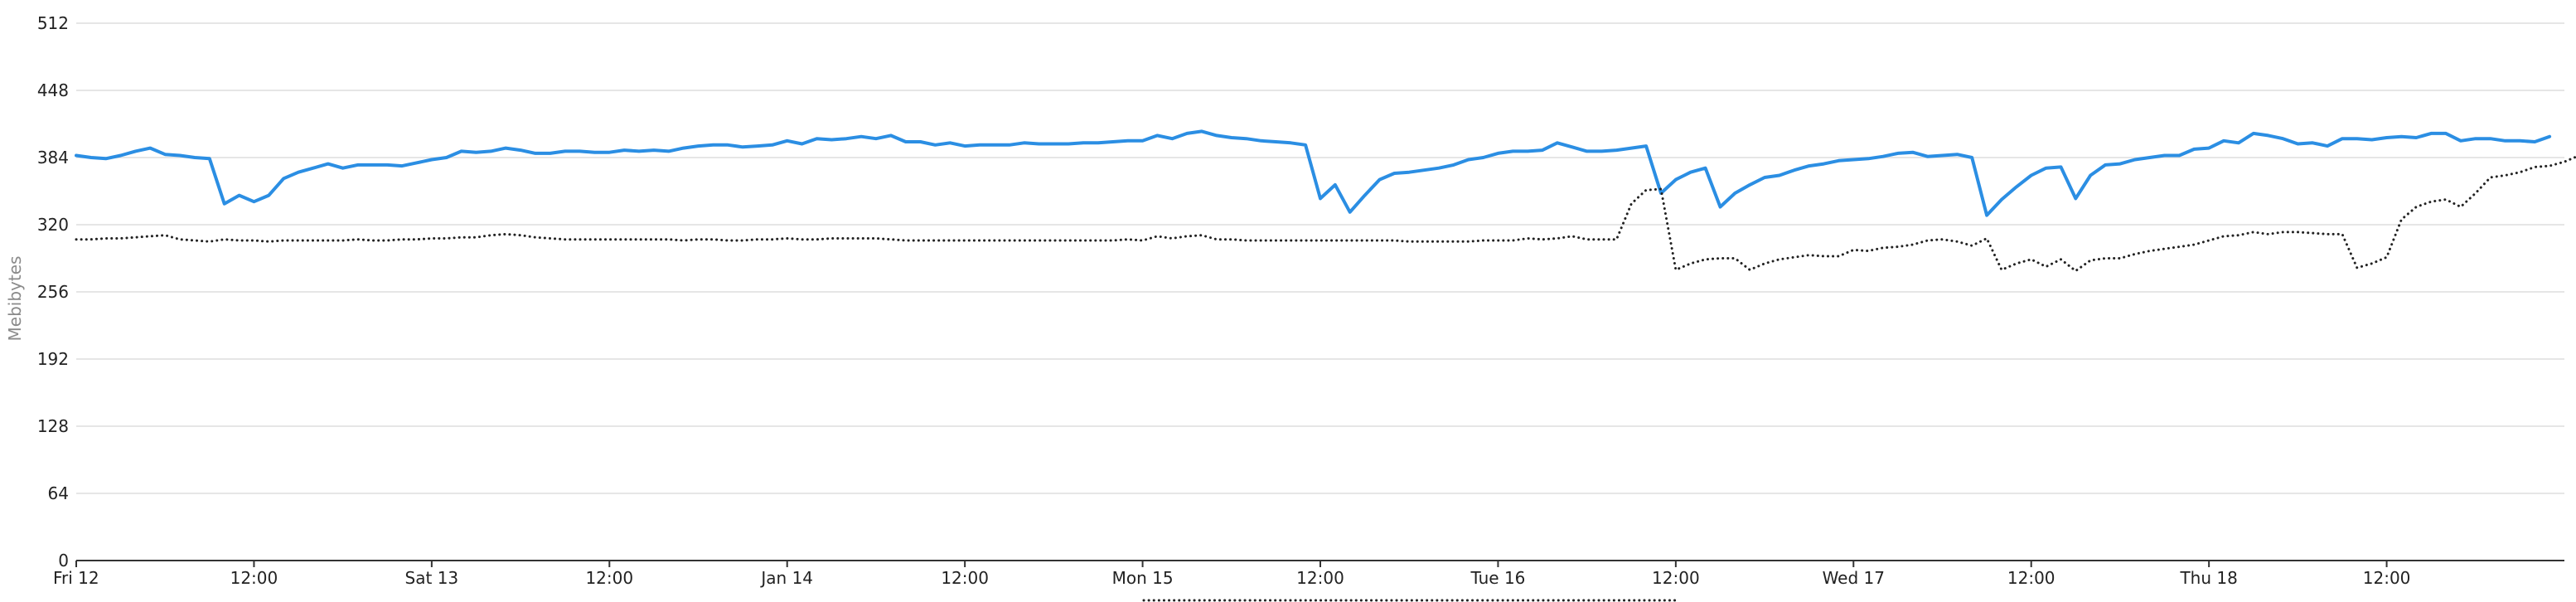 The height and width of the screenshot is (602, 2576). Describe the element at coordinates (1854, 578) in the screenshot. I see `x-tick-label: Wed 17` at that location.